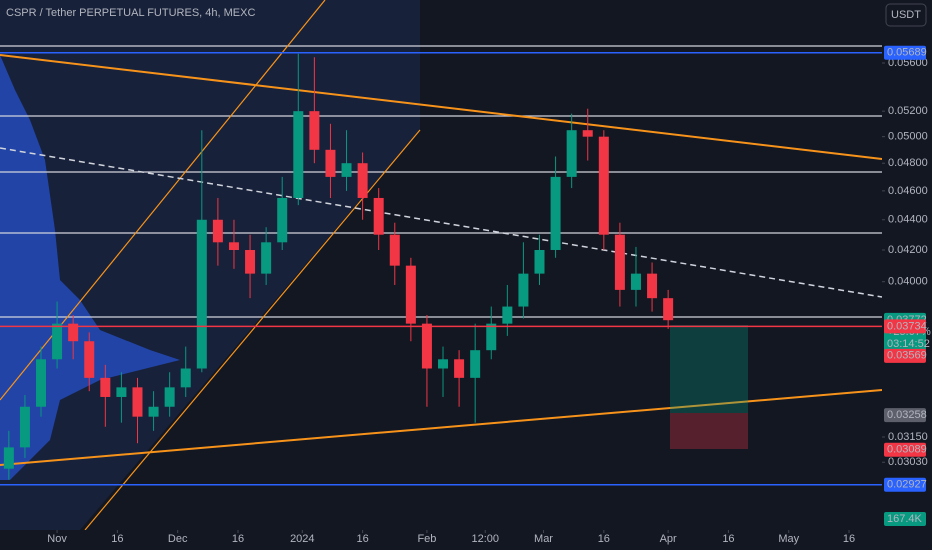  I want to click on currency-label: USDT, so click(906, 15).